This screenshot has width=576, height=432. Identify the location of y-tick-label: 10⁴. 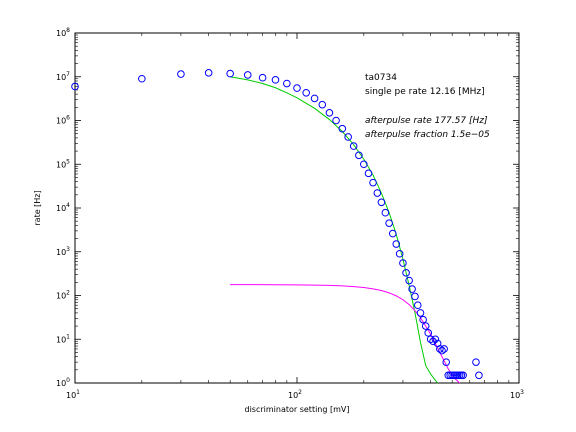
(63, 207).